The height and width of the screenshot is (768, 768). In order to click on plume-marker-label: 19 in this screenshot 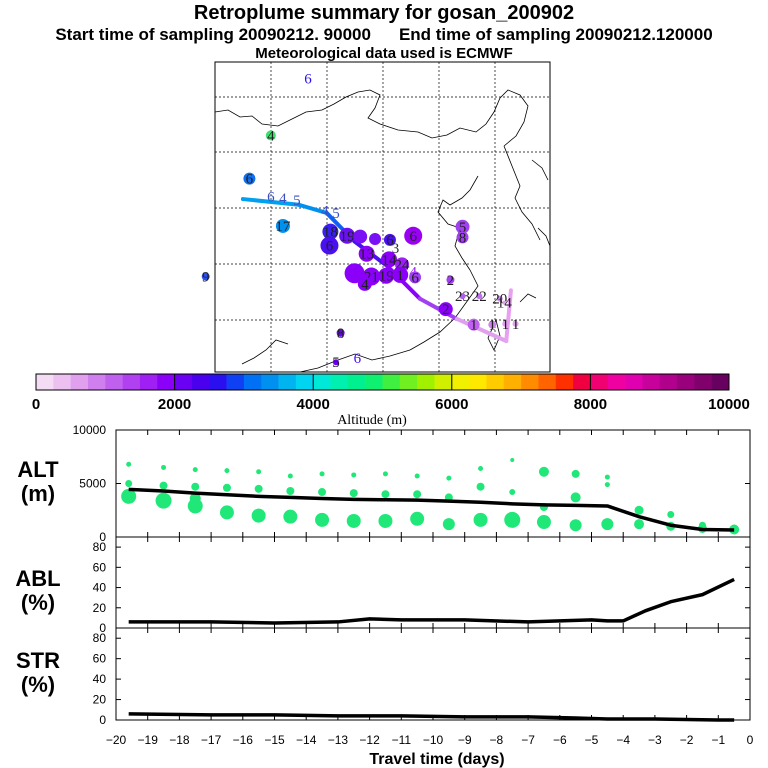, I will do `click(386, 277)`.